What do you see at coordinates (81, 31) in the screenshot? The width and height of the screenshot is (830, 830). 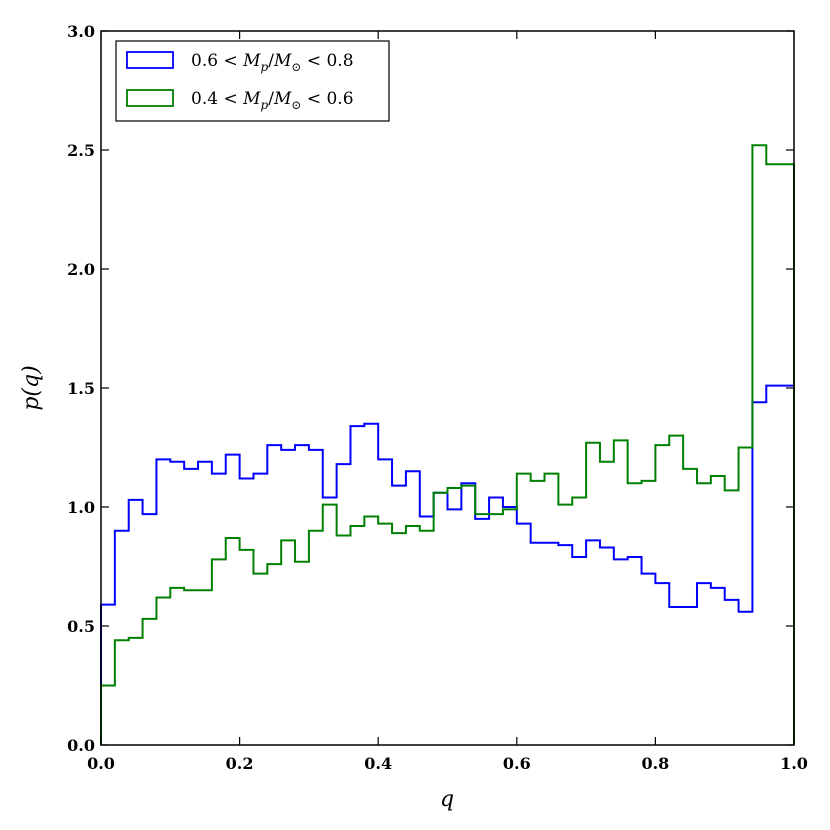 I see `y-tick-label: 3.0` at bounding box center [81, 31].